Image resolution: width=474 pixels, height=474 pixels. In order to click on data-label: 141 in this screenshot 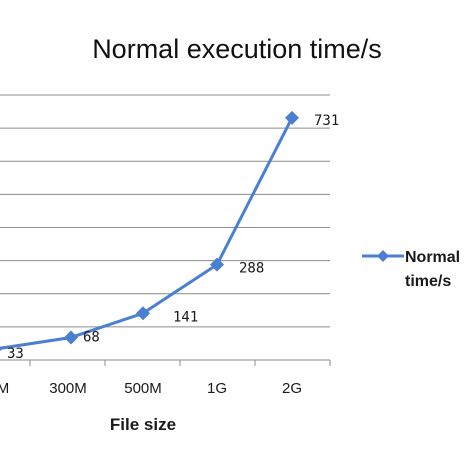, I will do `click(185, 317)`.